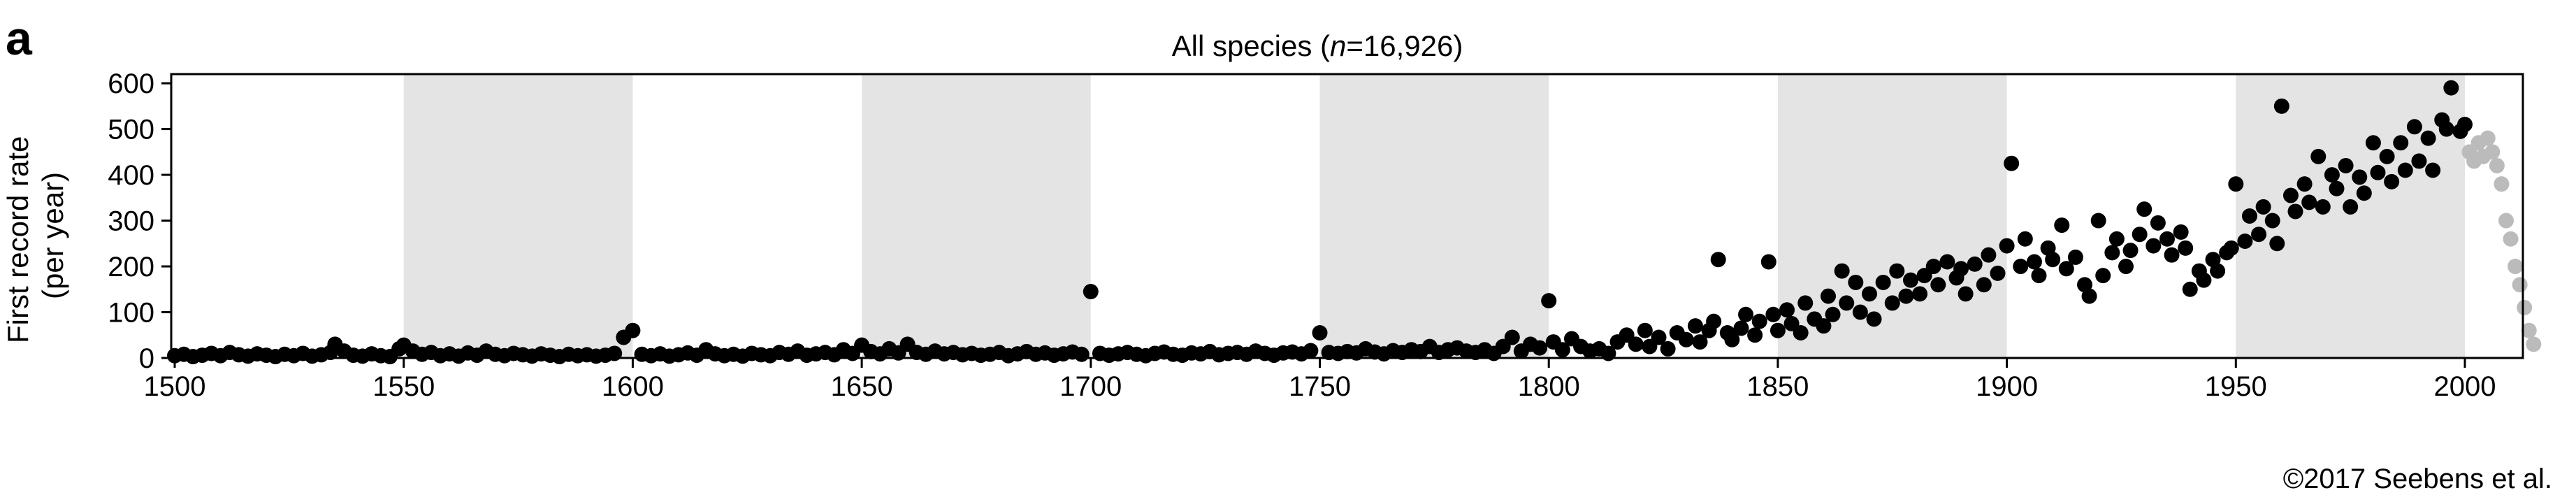 This screenshot has height=502, width=2576. What do you see at coordinates (139, 221) in the screenshot?
I see `y-axis: 0 100 200 300 400 500 600` at bounding box center [139, 221].